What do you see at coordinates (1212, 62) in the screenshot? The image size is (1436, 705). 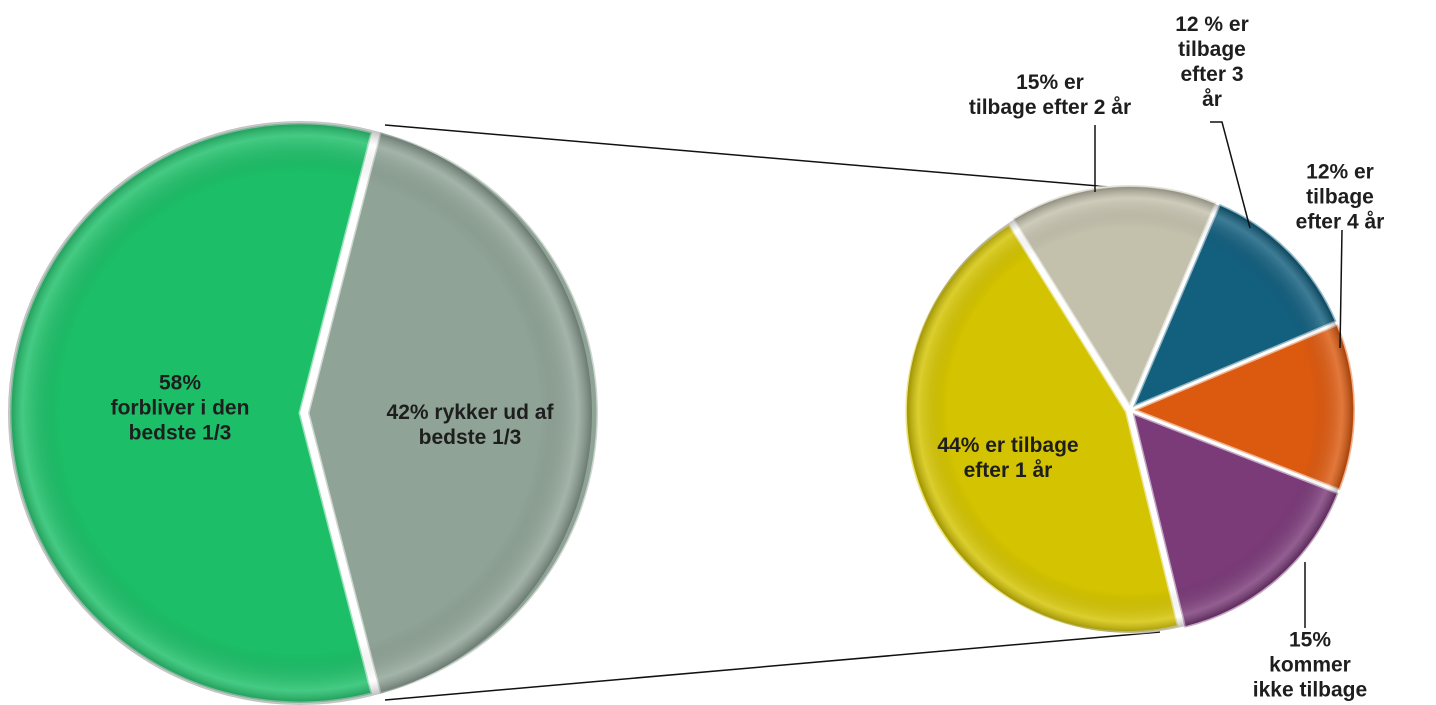 I see `data-label: 12 % er tilbage efter 3 år` at bounding box center [1212, 62].